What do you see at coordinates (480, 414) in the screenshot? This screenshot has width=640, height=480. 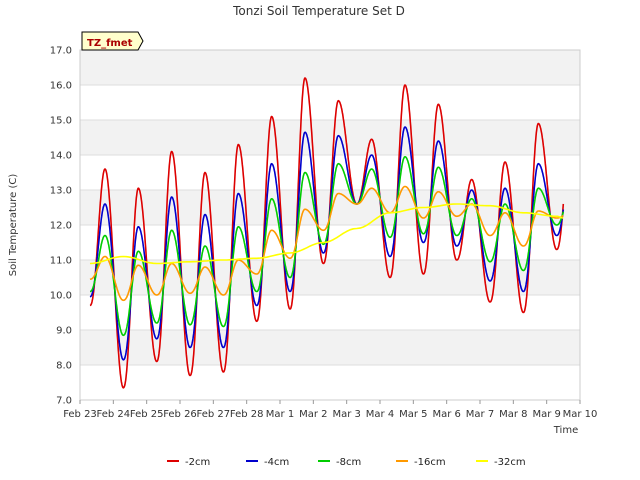 I see `x-tick-label: Mar 7` at bounding box center [480, 414].